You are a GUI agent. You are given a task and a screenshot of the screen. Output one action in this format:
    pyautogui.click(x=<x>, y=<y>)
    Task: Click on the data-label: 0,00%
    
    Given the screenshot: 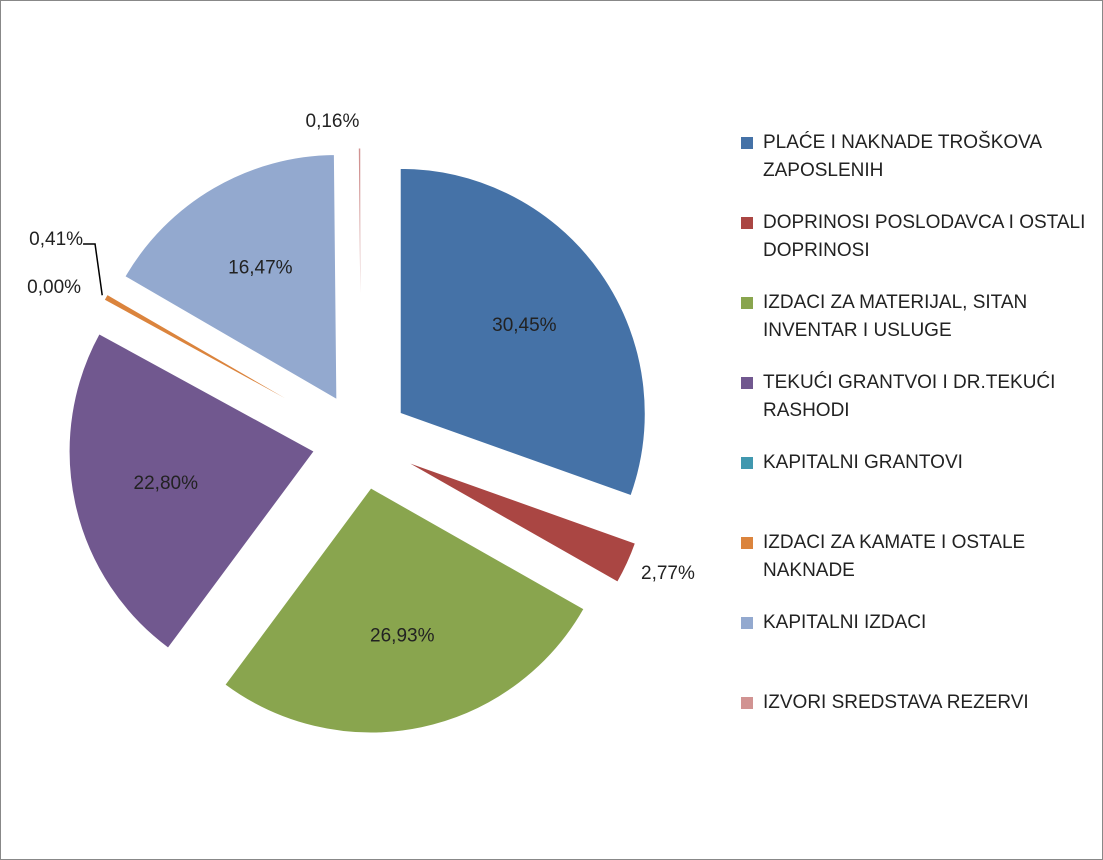 What is the action you would take?
    pyautogui.click(x=54, y=287)
    